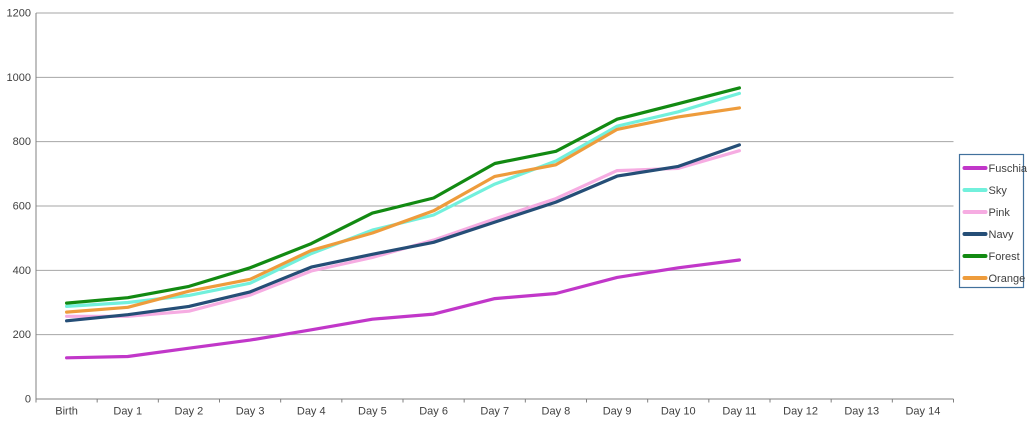  Describe the element at coordinates (991, 221) in the screenshot. I see `legend-box` at that location.